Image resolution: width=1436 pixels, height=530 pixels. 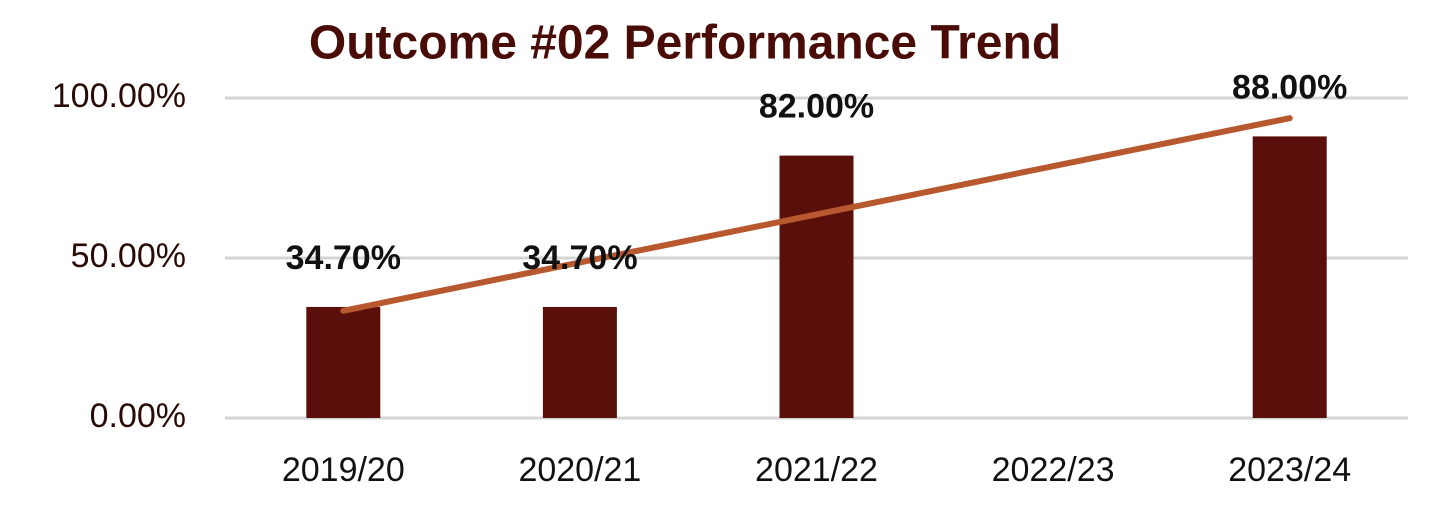 What do you see at coordinates (816, 470) in the screenshot?
I see `x-tick-label: 2021/22` at bounding box center [816, 470].